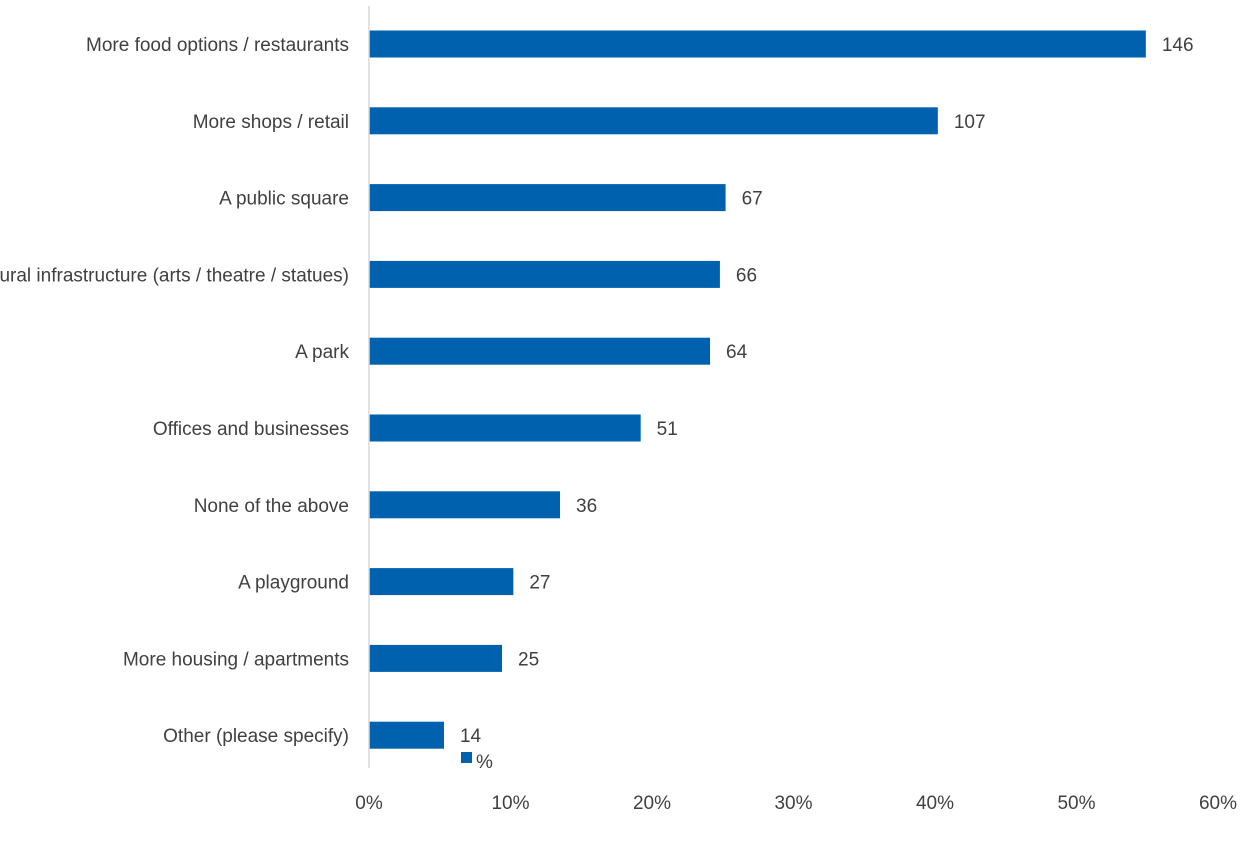 The width and height of the screenshot is (1245, 853). What do you see at coordinates (271, 122) in the screenshot?
I see `category-label: More shops / retail` at bounding box center [271, 122].